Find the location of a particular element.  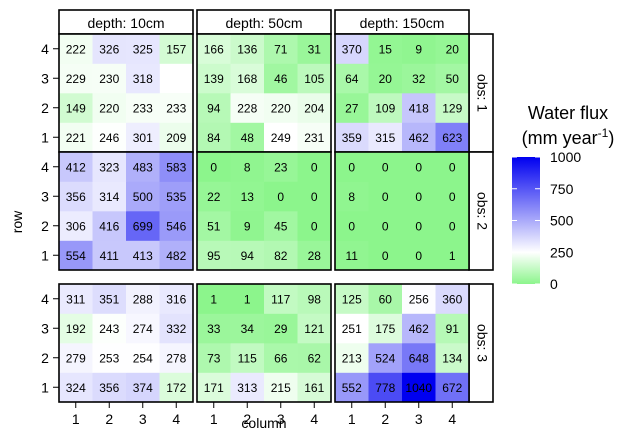

cell-value-label: 500 is located at coordinates (143, 197).